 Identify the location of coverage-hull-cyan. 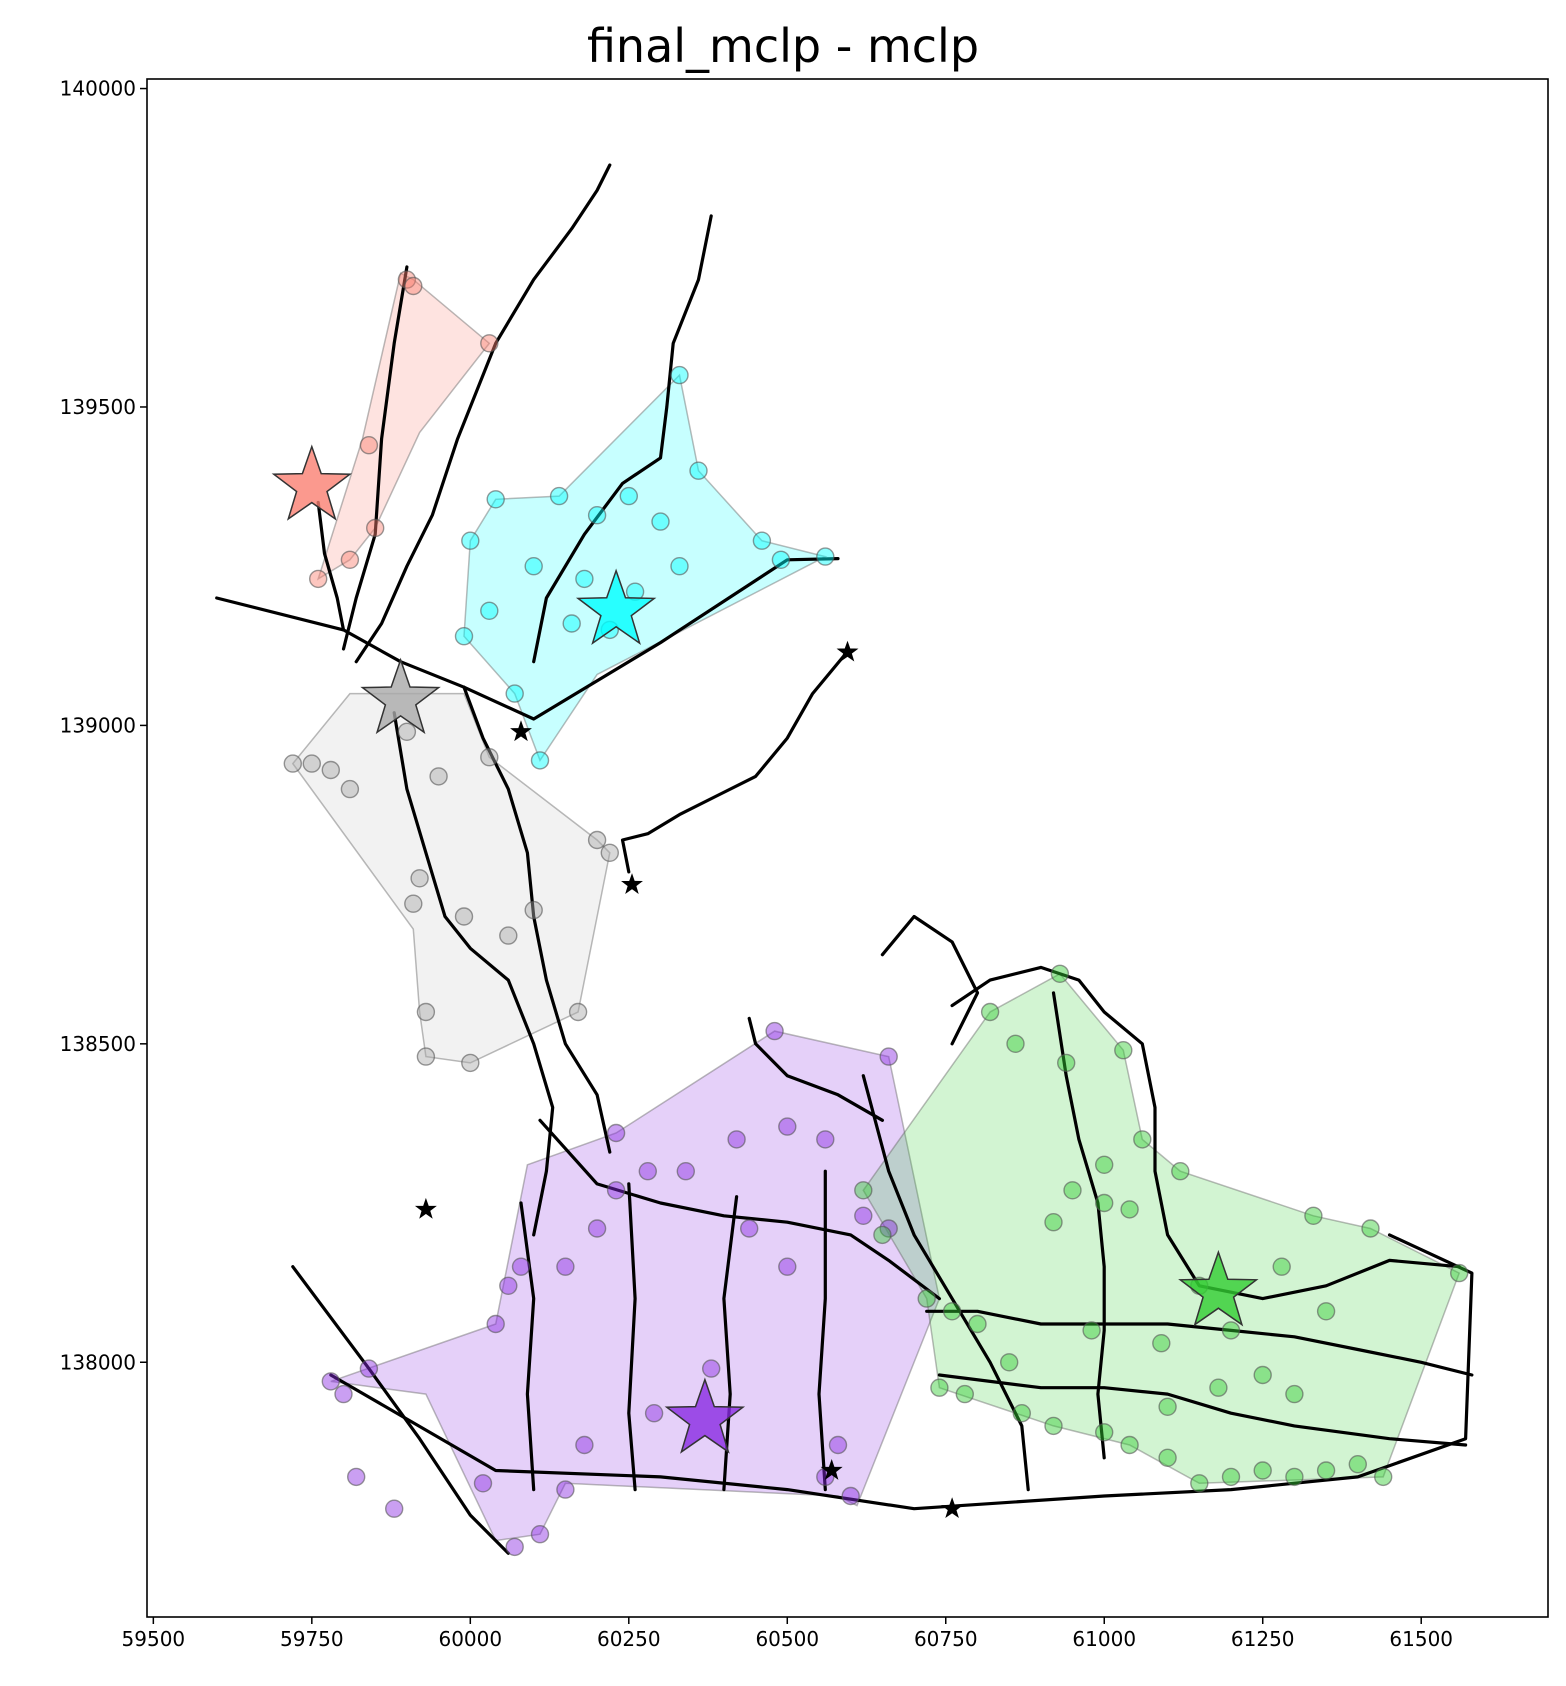
(645, 568).